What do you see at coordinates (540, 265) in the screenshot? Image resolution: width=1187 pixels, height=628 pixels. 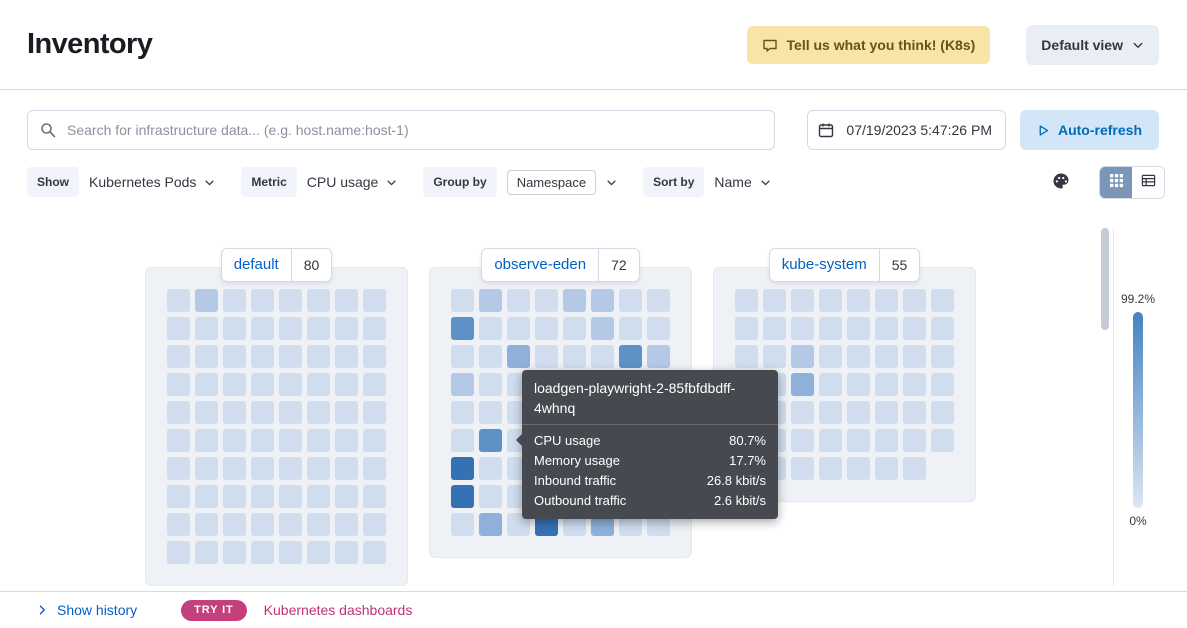 I see `group-name-link: observe-eden` at bounding box center [540, 265].